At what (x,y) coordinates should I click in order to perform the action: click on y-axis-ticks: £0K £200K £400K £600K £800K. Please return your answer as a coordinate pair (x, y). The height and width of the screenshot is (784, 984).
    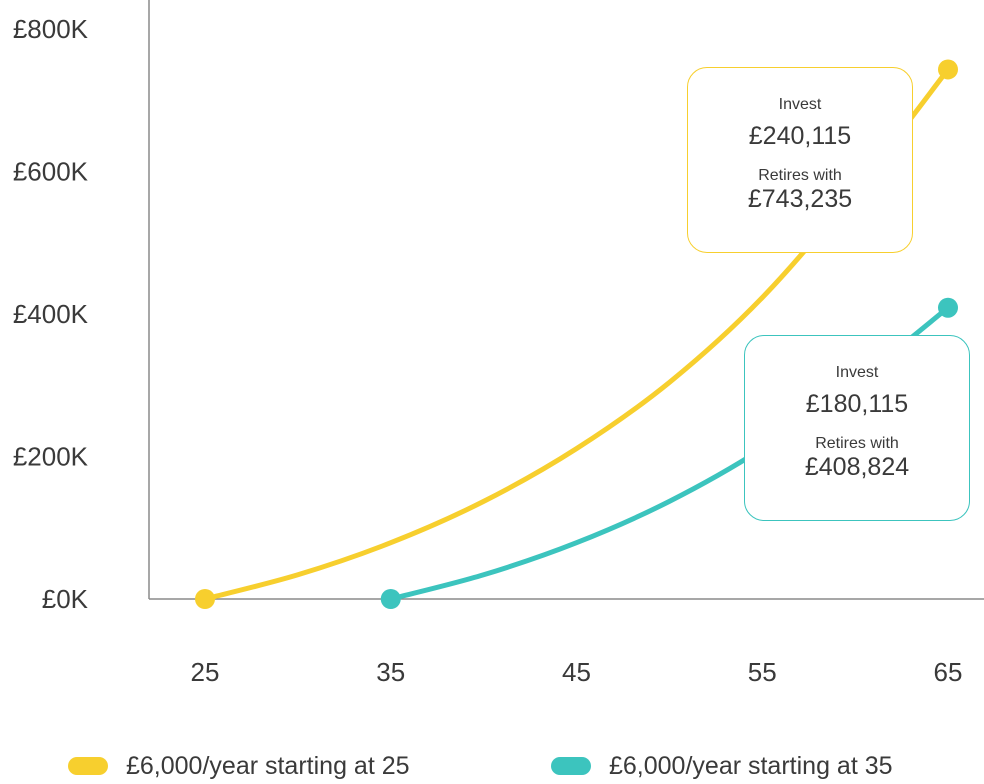
    Looking at the image, I should click on (51, 314).